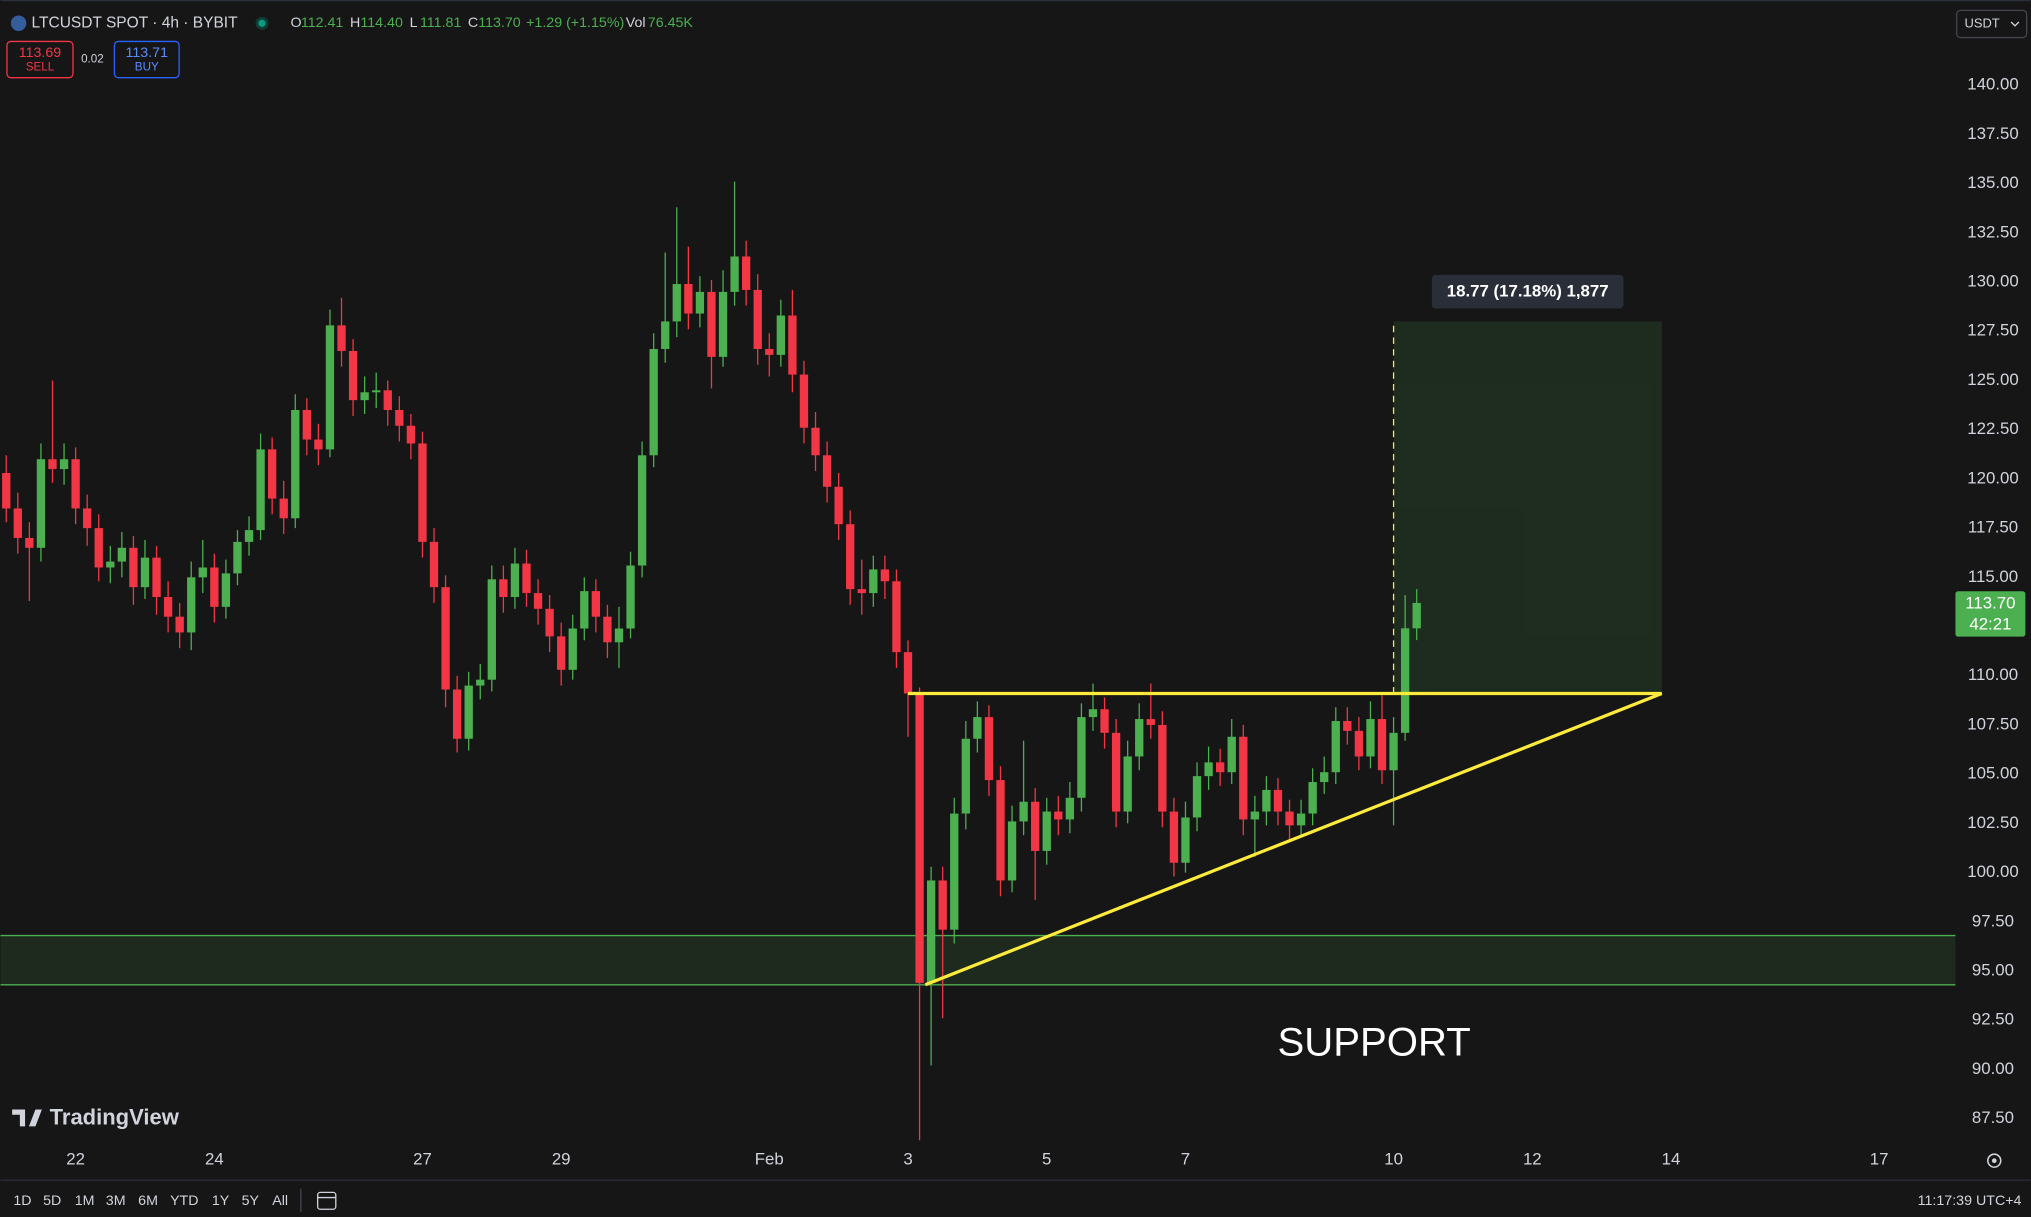  What do you see at coordinates (1992, 24) in the screenshot?
I see `currency-select` at bounding box center [1992, 24].